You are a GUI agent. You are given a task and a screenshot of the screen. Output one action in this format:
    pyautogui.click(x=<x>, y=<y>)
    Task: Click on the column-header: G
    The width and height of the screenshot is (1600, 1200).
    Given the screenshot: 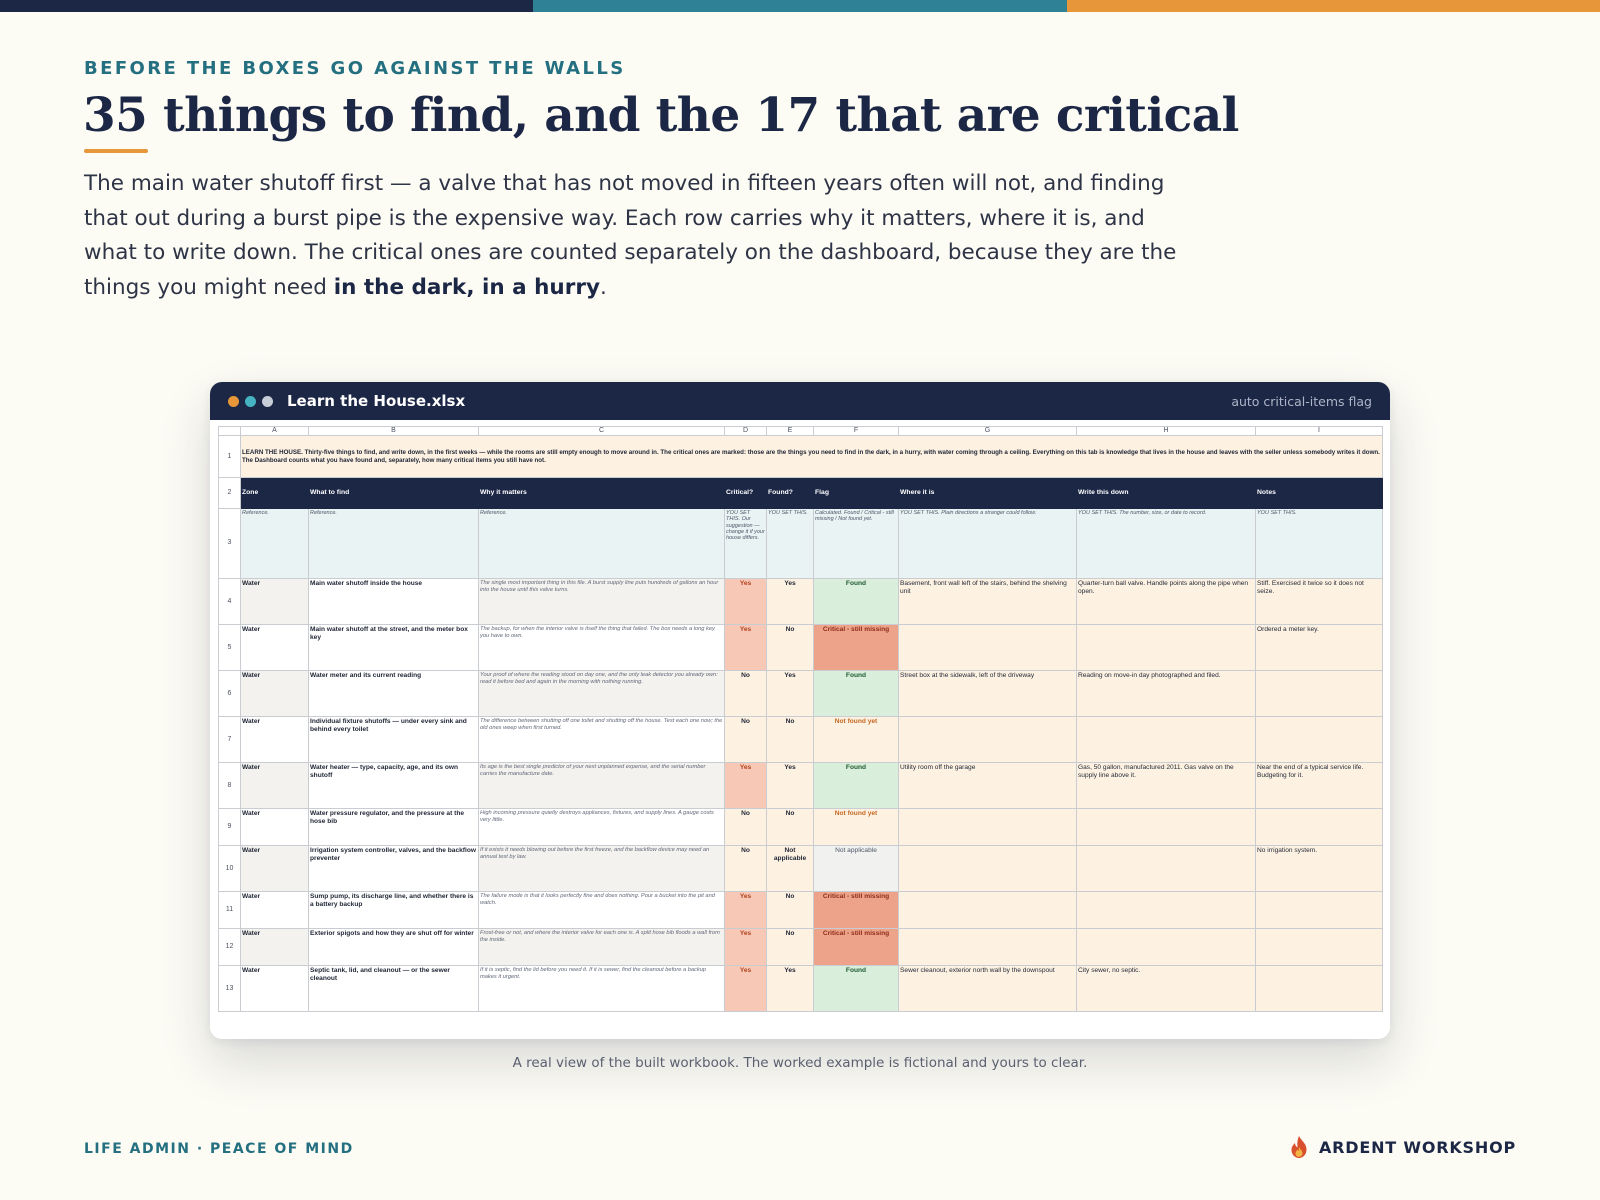 What is the action you would take?
    pyautogui.click(x=987, y=431)
    